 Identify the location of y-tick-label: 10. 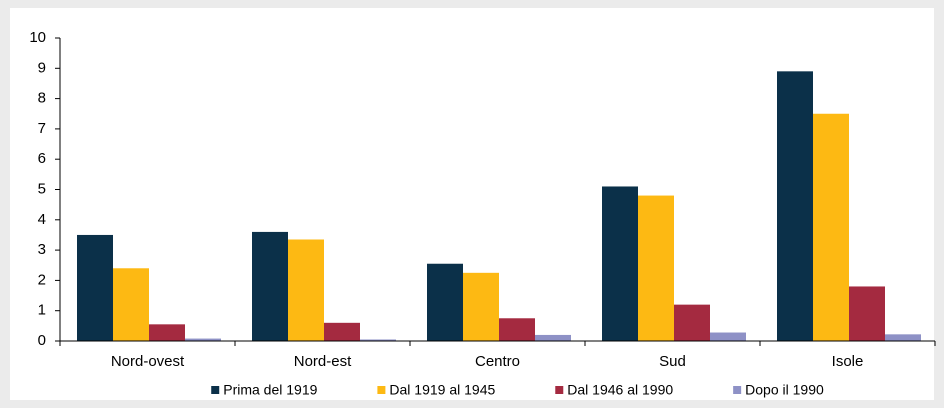
(37, 37).